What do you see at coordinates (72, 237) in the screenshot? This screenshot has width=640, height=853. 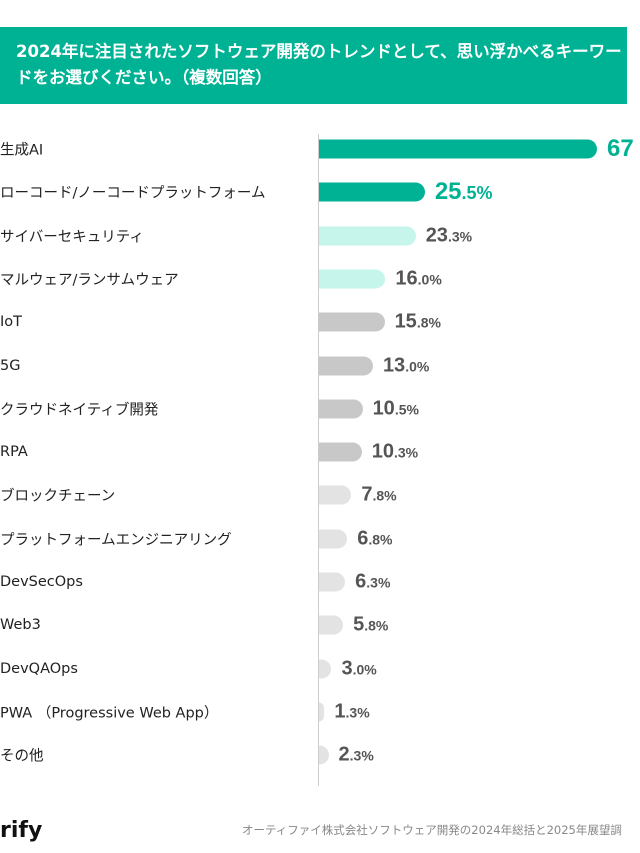 I see `category-label: サイバーセキュリティ` at bounding box center [72, 237].